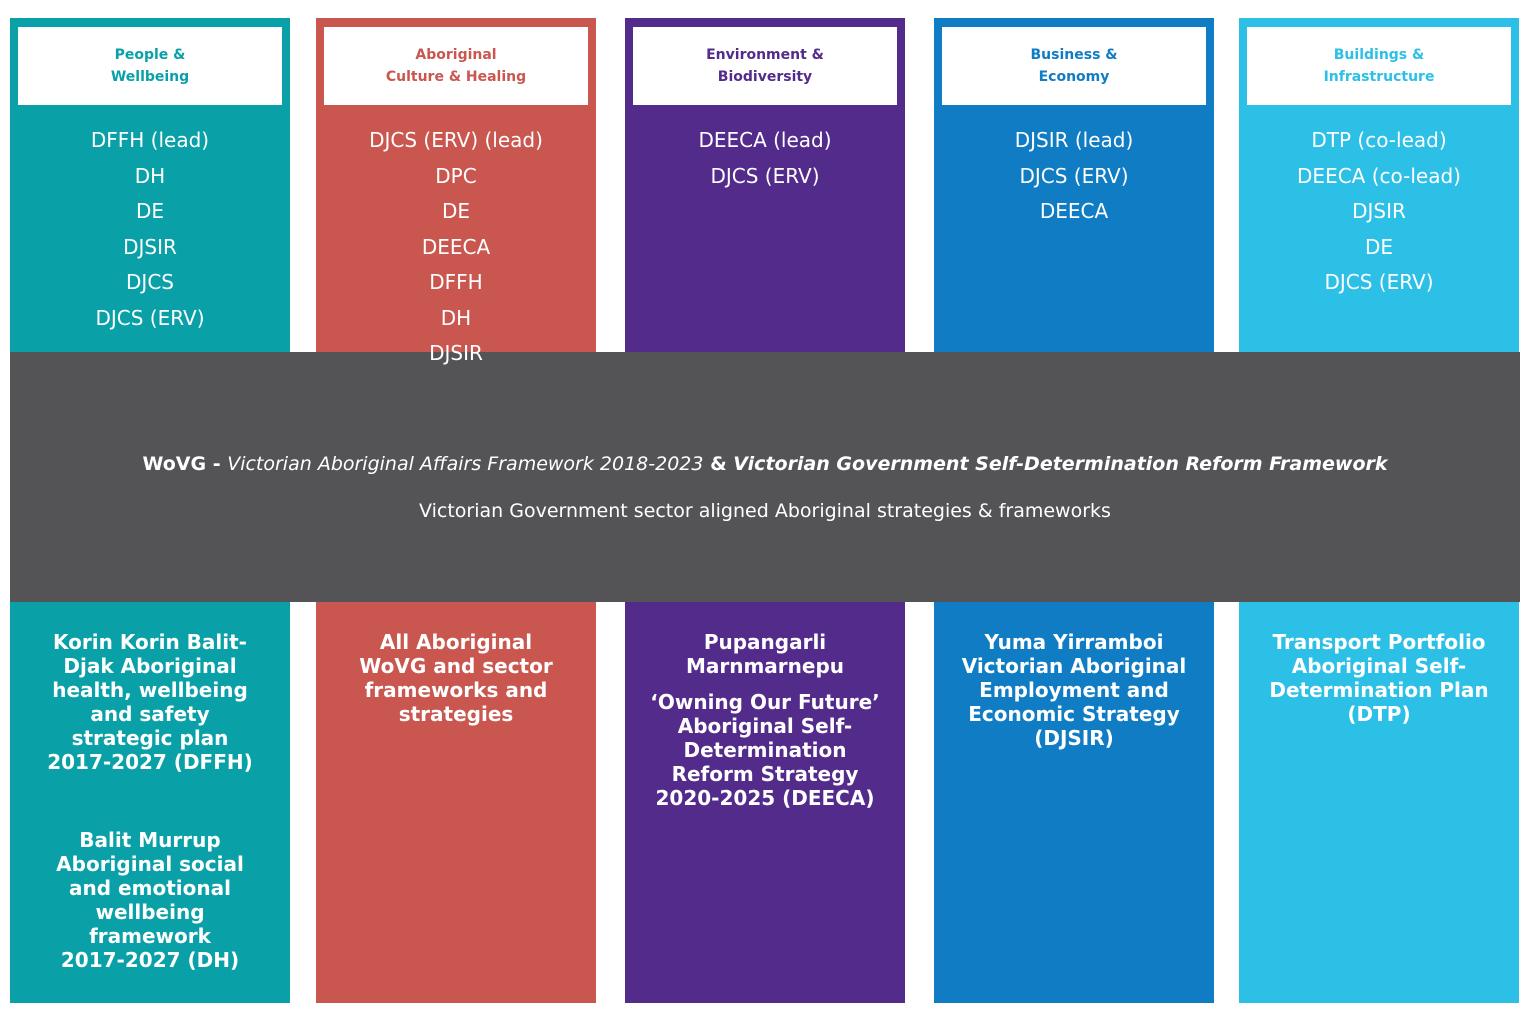 Image resolution: width=1536 pixels, height=1018 pixels. Describe the element at coordinates (1379, 690) in the screenshot. I see `strategy-line: Determination Plan` at that location.